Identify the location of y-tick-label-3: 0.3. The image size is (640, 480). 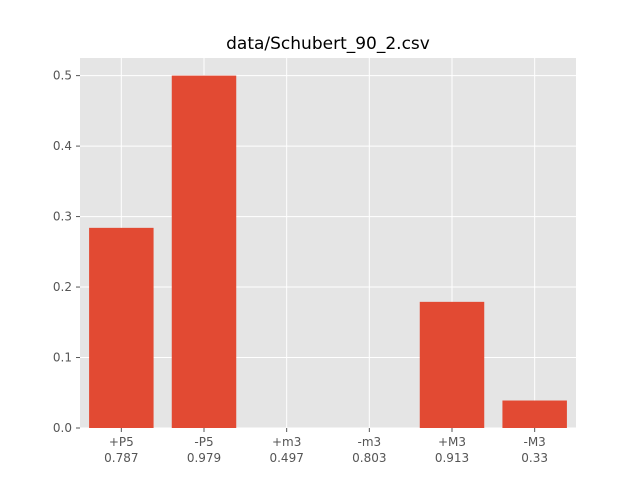
(62, 217).